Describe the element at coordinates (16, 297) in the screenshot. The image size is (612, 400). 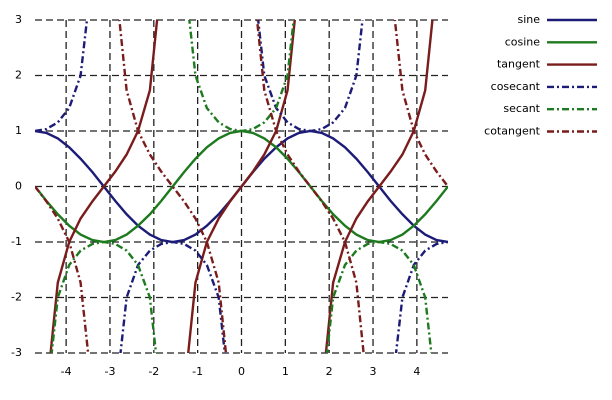
I see `y-tick-label: -2` at that location.